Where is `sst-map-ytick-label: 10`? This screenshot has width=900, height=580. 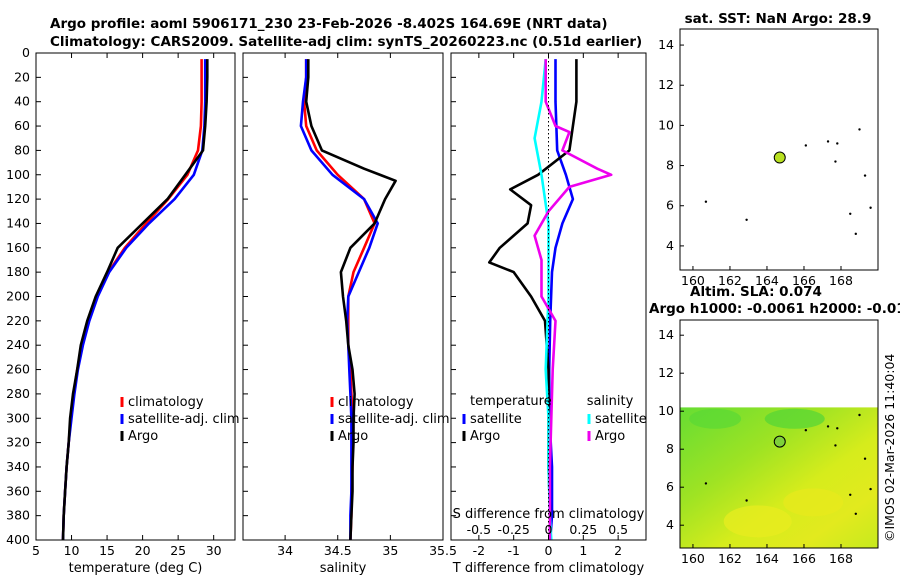
sst-map-ytick-label: 10 is located at coordinates (666, 124).